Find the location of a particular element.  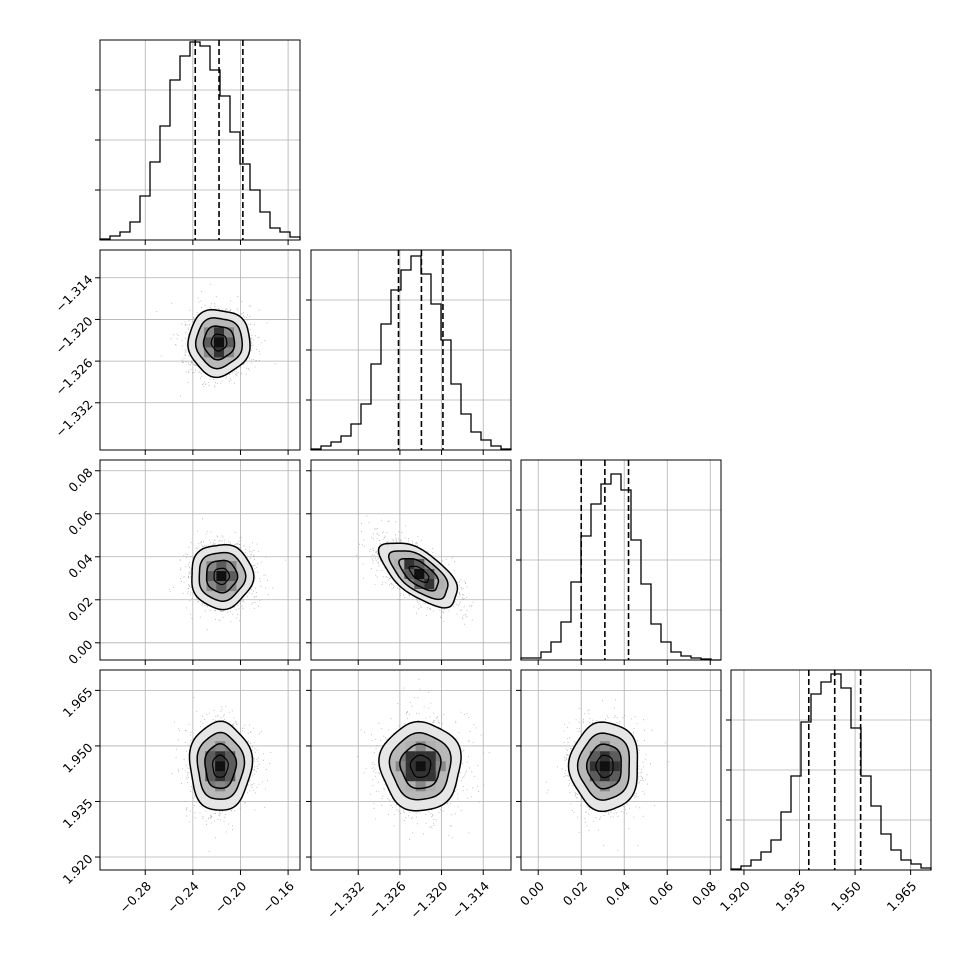

x-tick-label-1-2: −1.320 is located at coordinates (428, 899).